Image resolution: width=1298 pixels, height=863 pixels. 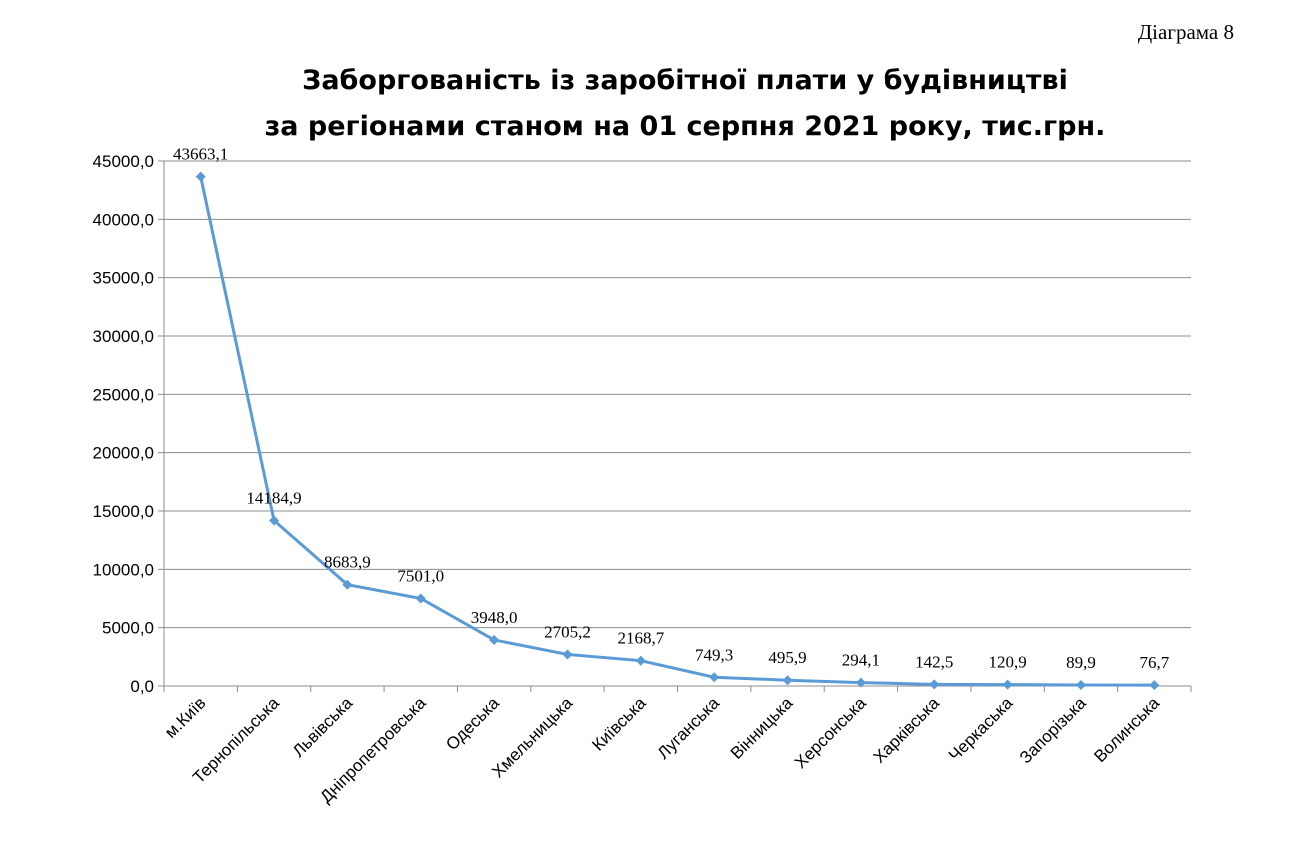 What do you see at coordinates (907, 730) in the screenshot?
I see `x-tick-label: Харківська` at bounding box center [907, 730].